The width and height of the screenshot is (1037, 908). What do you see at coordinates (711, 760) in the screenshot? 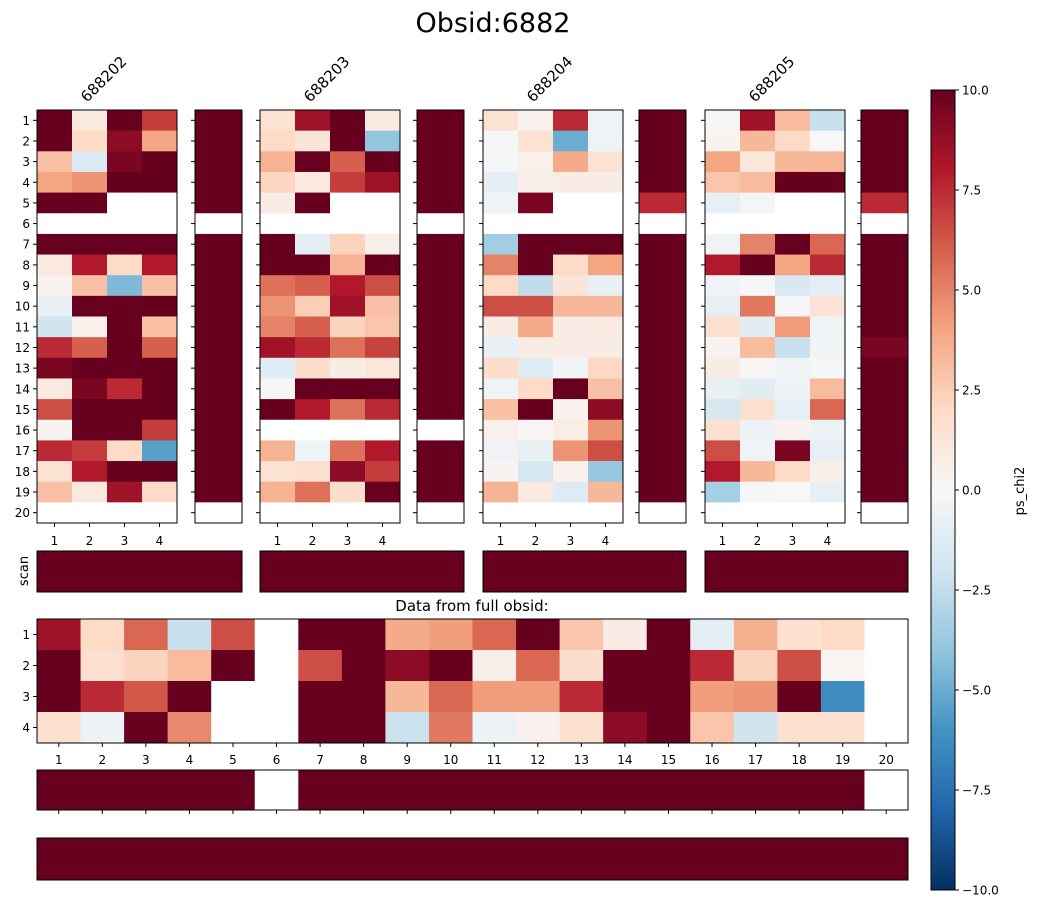
I see `x-tick-label: 16` at bounding box center [711, 760].